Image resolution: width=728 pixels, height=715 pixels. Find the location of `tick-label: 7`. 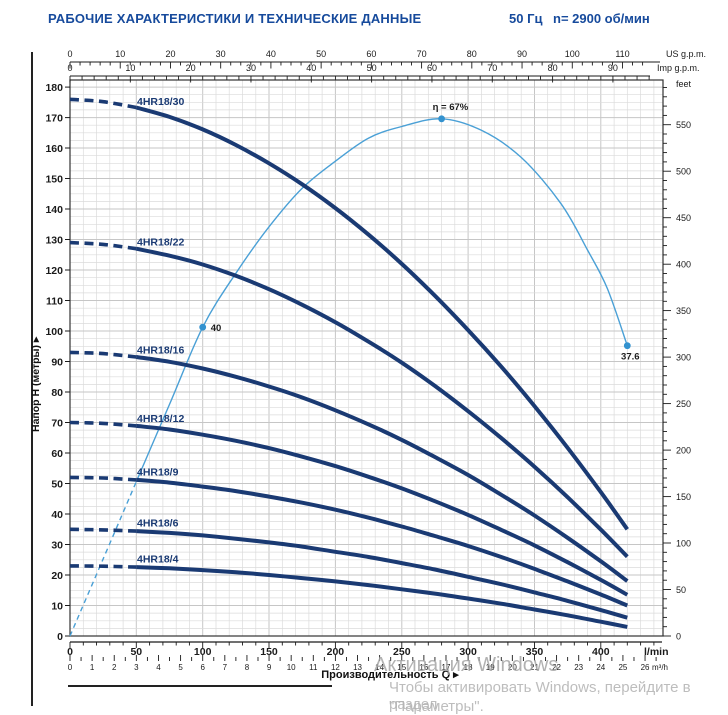

tick-label: 7 is located at coordinates (225, 667).